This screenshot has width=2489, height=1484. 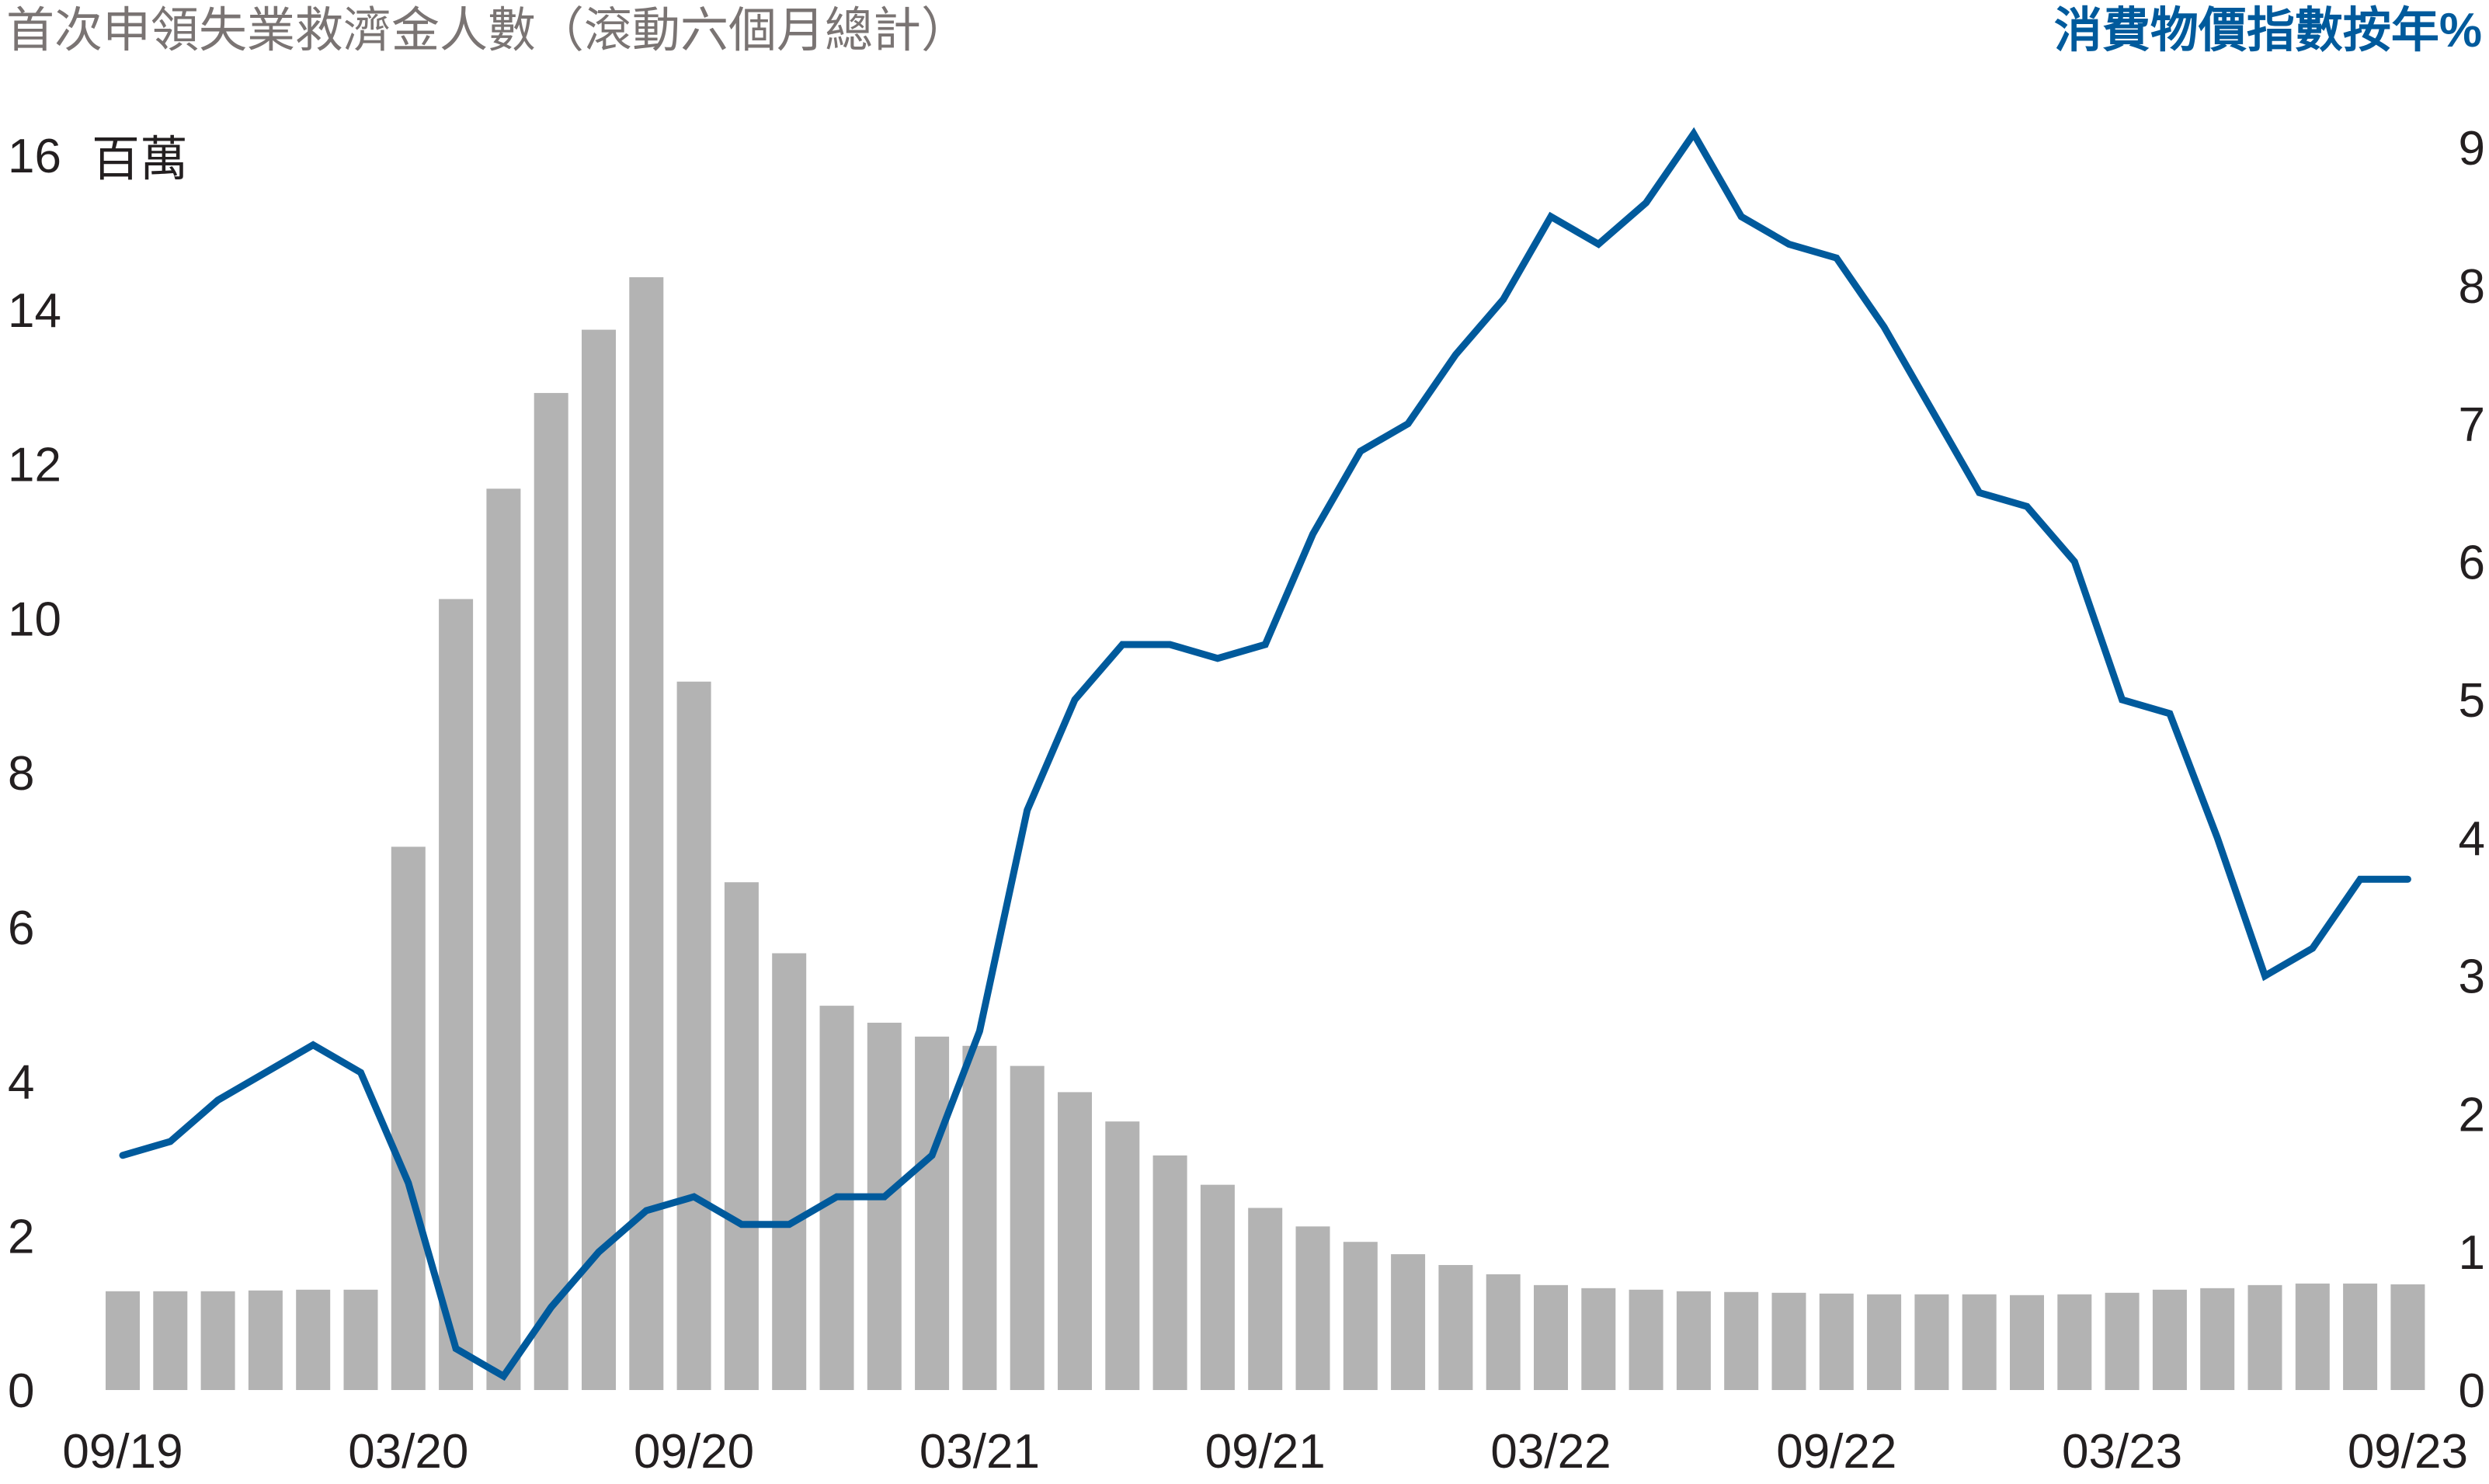 What do you see at coordinates (979, 1452) in the screenshot?
I see `x-tick-label: 03/21` at bounding box center [979, 1452].